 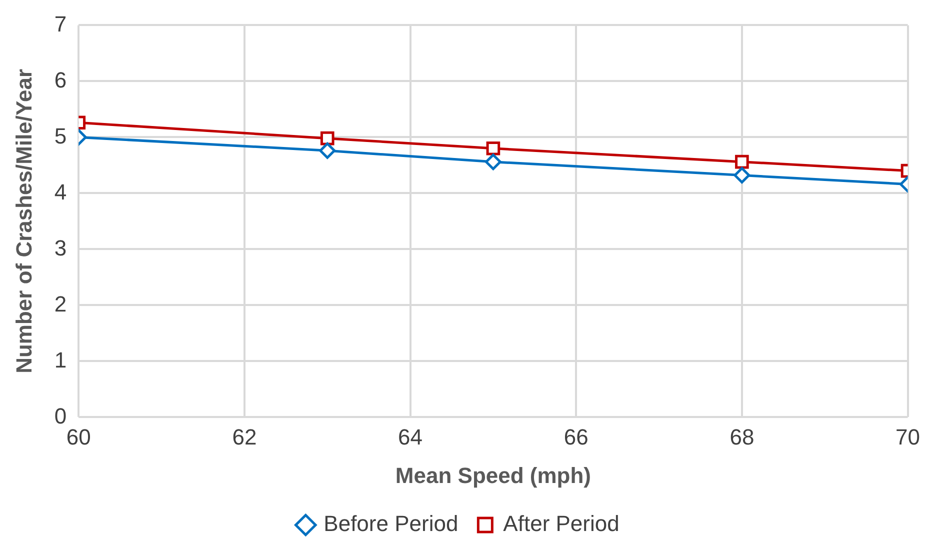 I want to click on x-tick-label: 68, so click(x=742, y=437).